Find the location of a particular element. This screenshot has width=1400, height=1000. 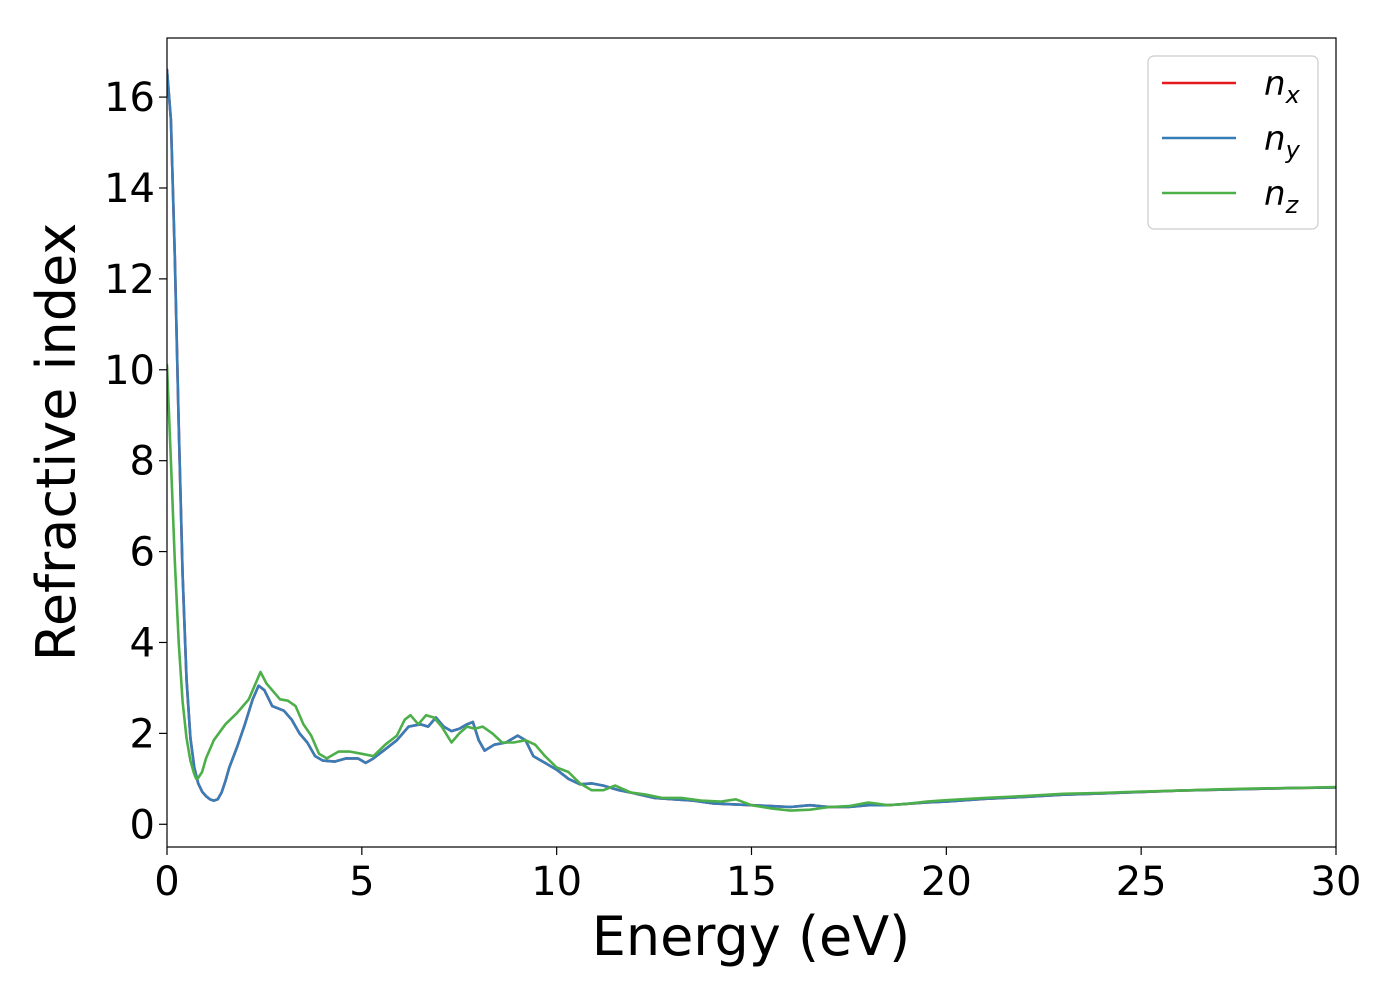

x-axis: 0 5 10 15 20 25 30 is located at coordinates (757, 876).